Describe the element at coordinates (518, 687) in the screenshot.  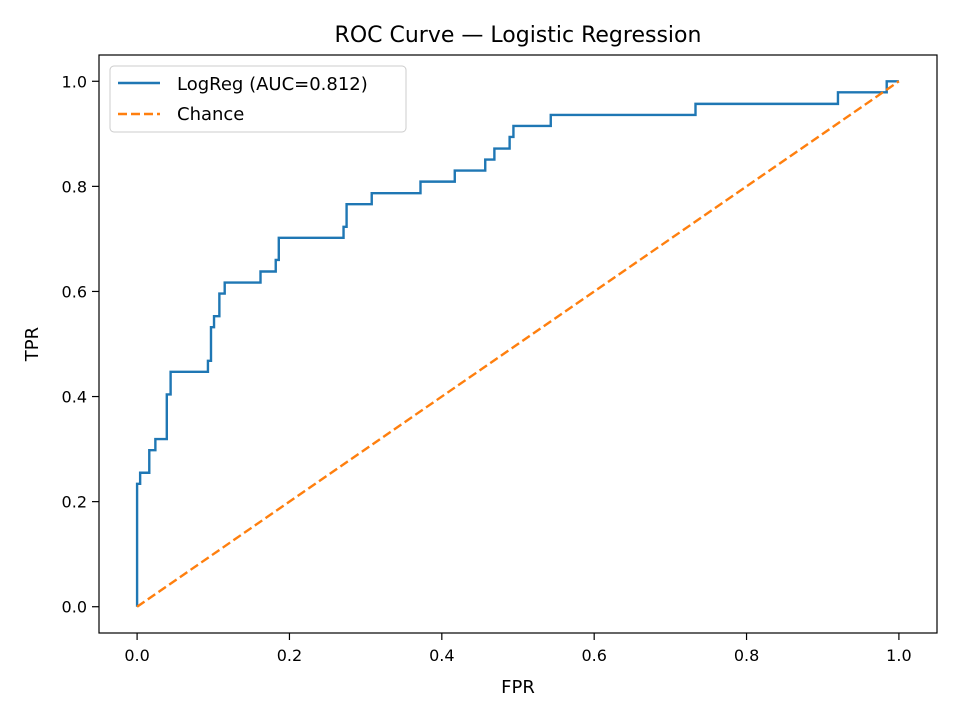
I see `x-axis-label: FPR` at that location.